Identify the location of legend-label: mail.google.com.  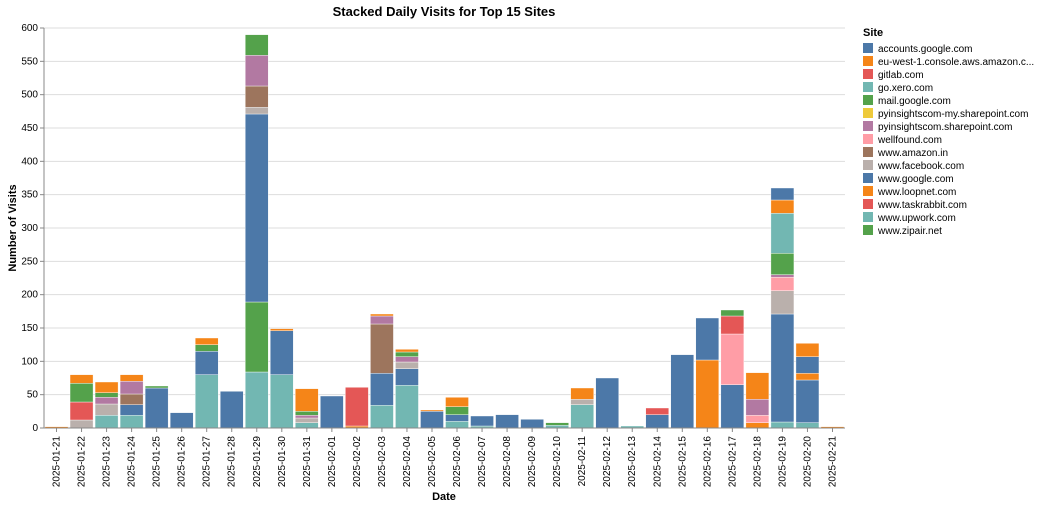
(914, 101).